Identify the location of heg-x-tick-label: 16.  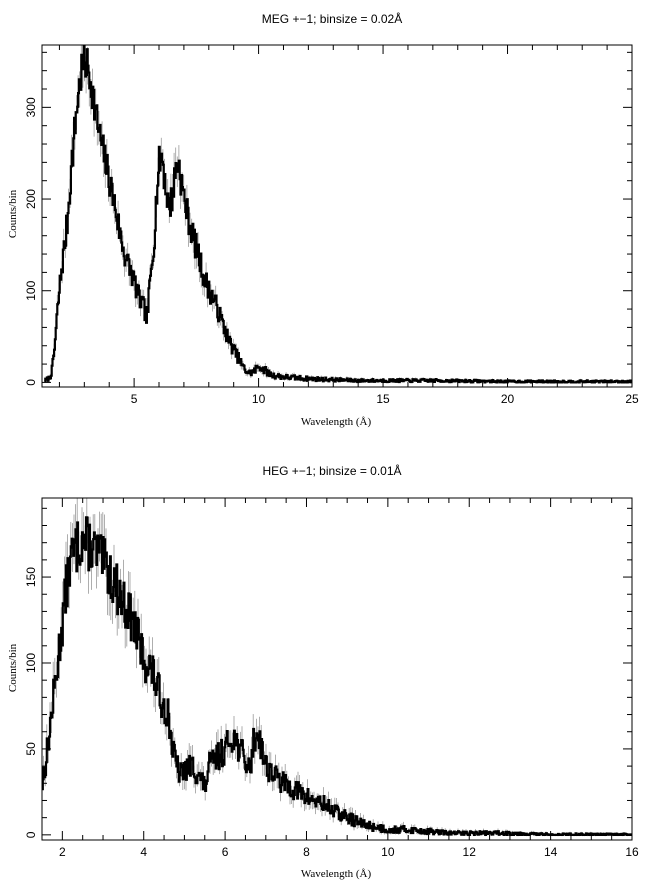
(632, 852).